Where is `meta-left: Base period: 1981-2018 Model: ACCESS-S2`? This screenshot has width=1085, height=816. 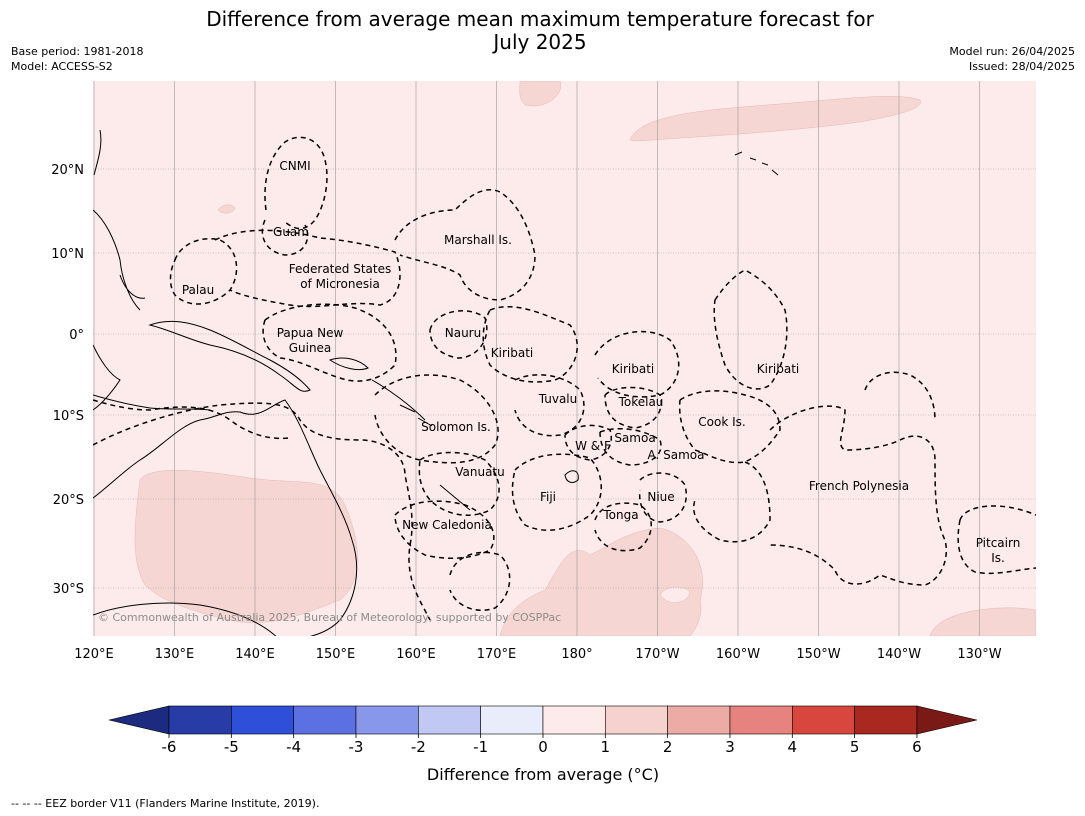
meta-left: Base period: 1981-2018 Model: ACCESS-S2 is located at coordinates (77, 59).